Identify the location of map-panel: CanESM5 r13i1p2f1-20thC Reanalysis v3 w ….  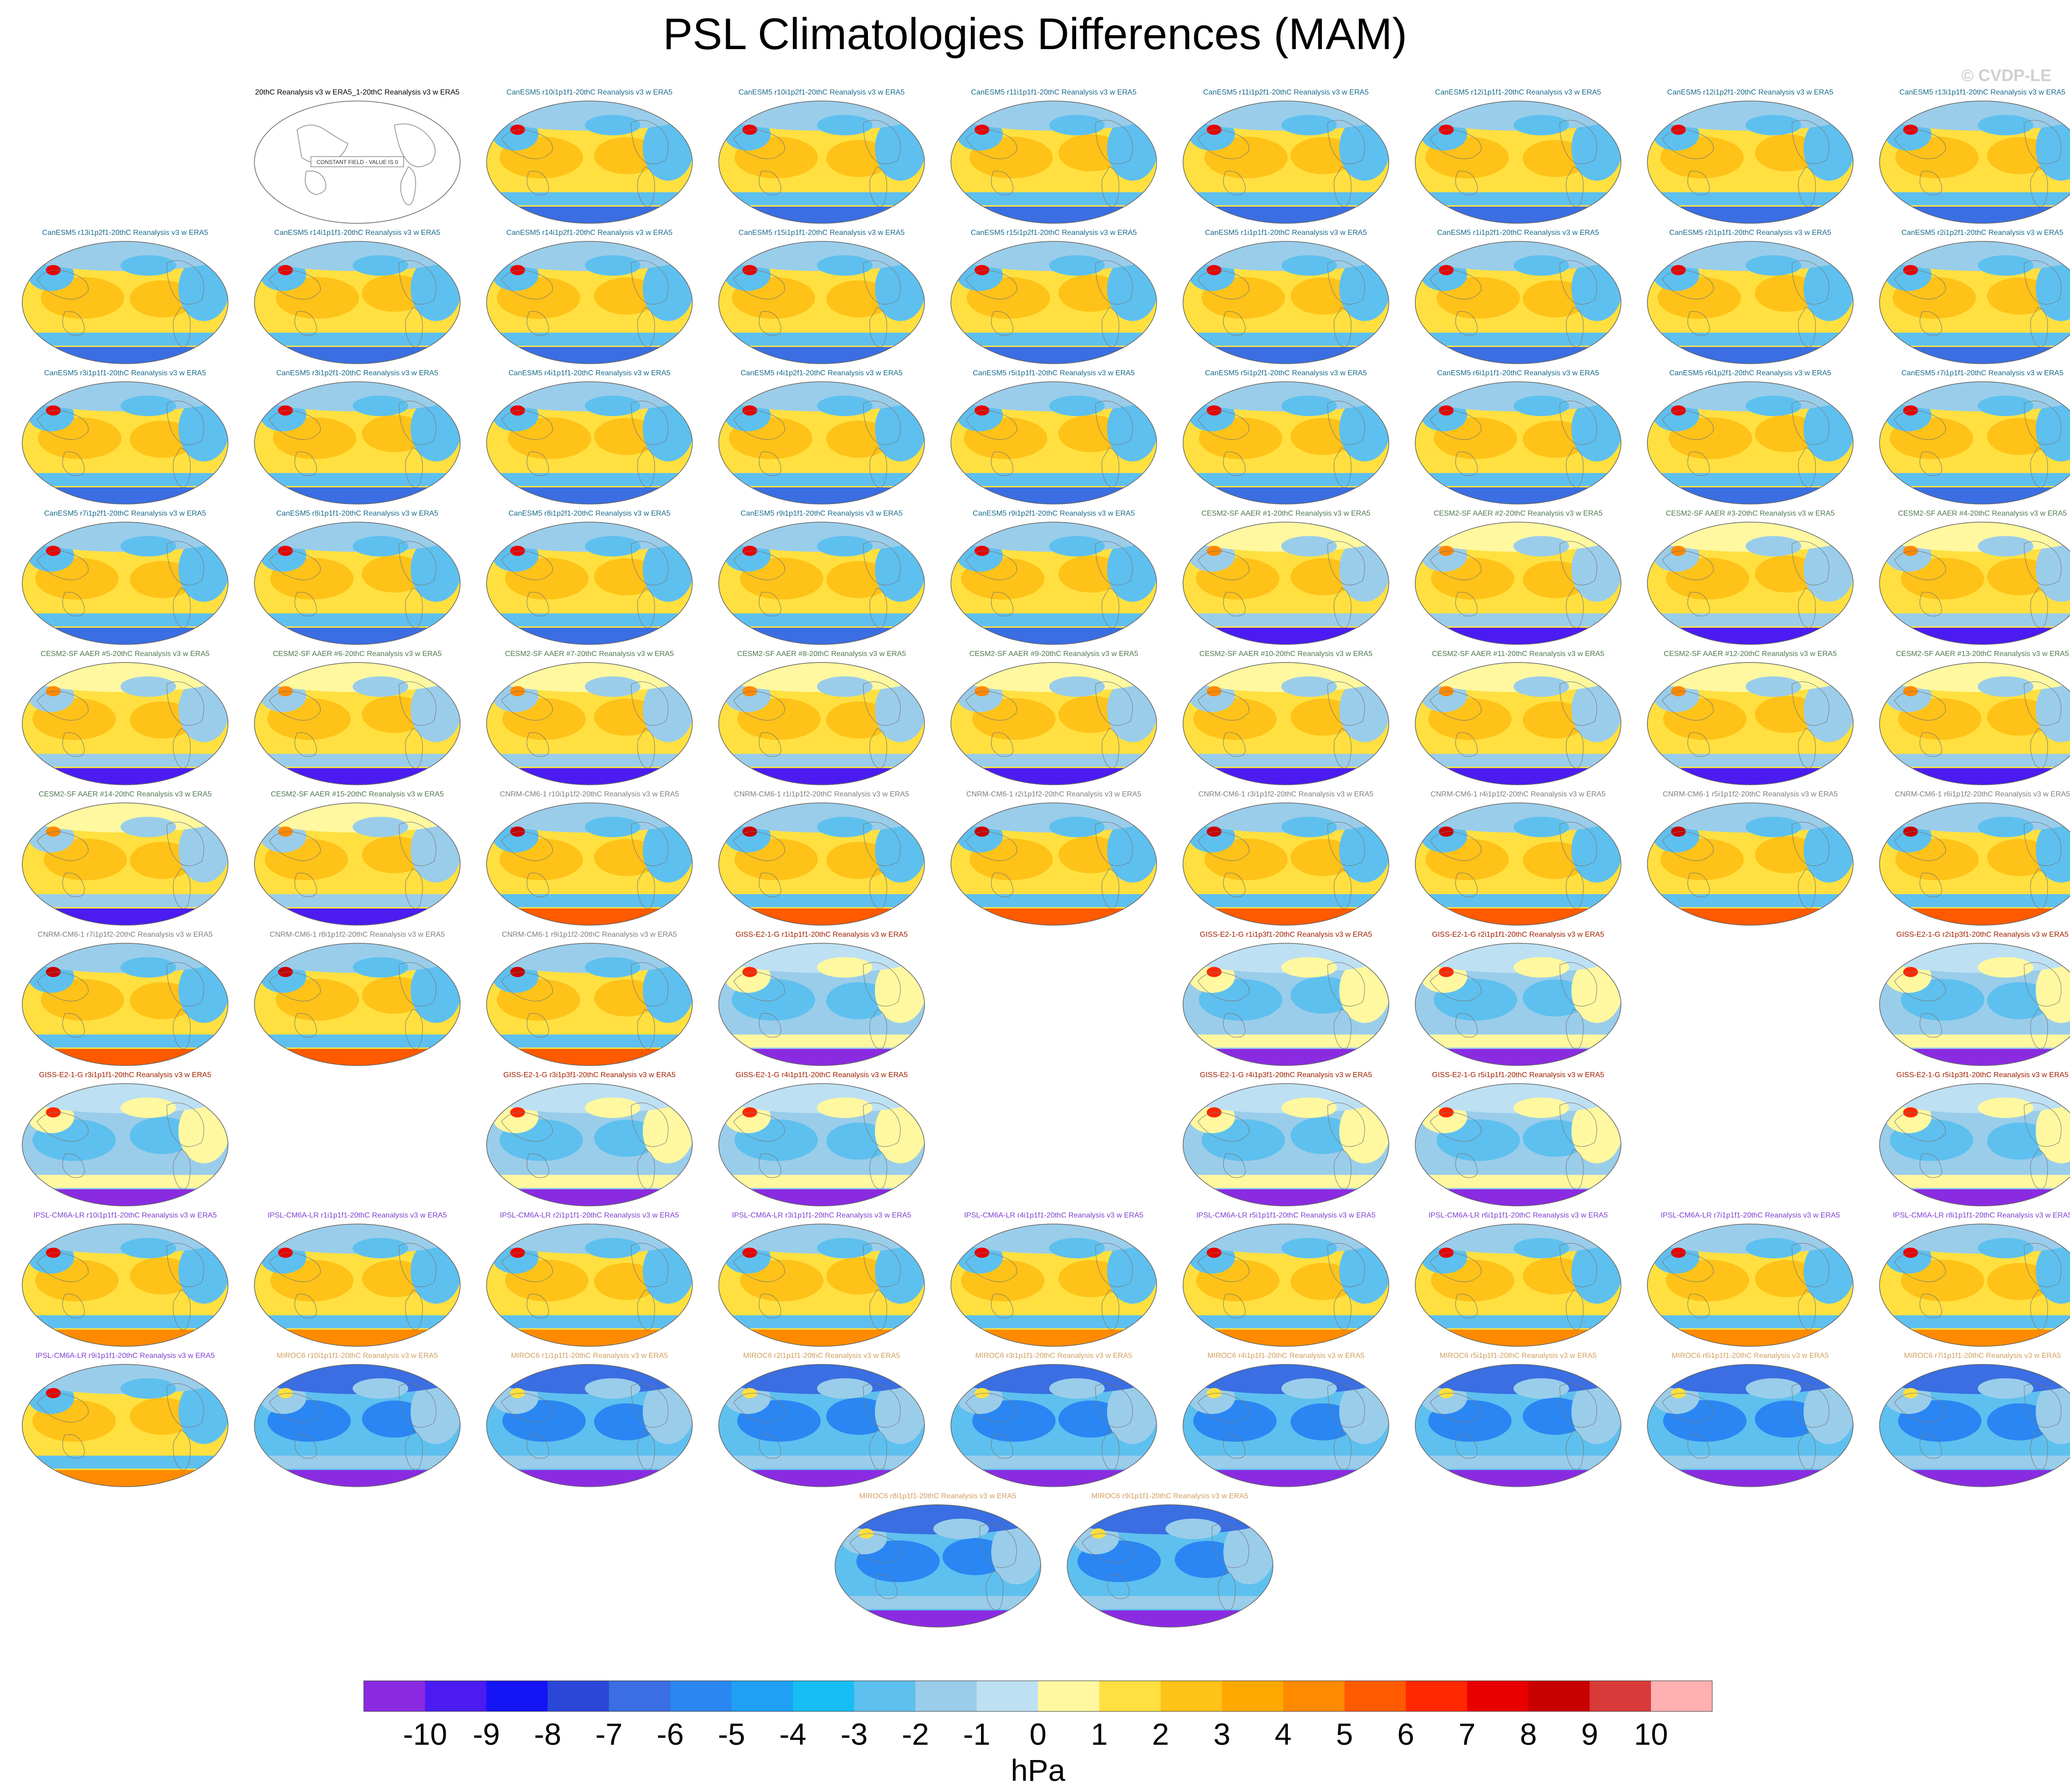
(125, 297).